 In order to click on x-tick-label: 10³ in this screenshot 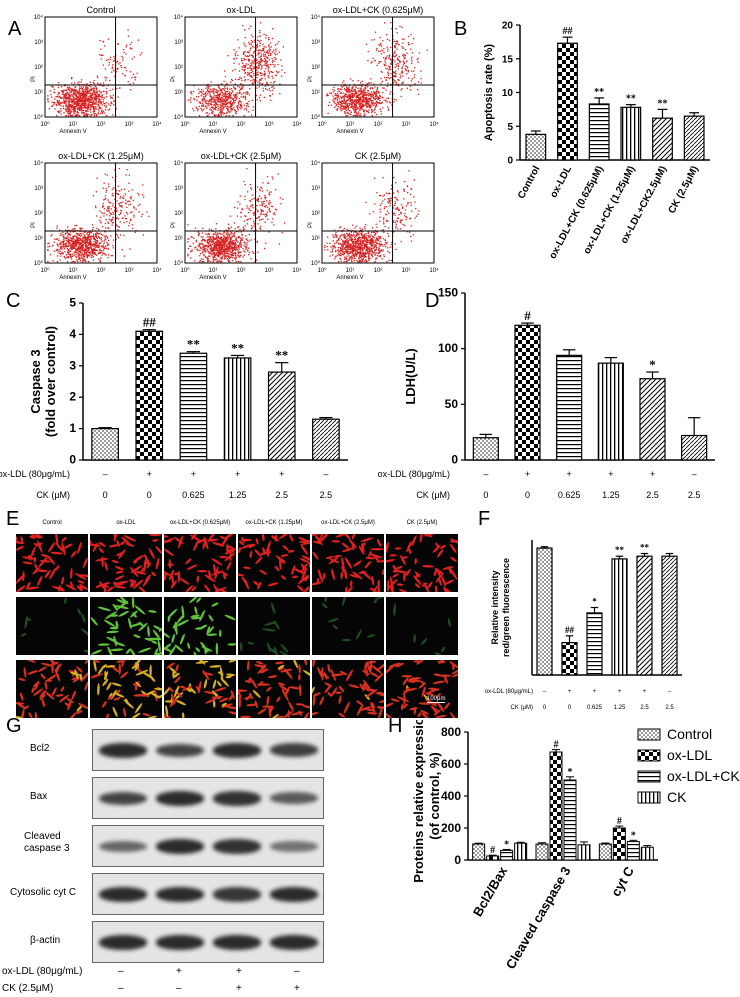, I will do `click(269, 271)`.